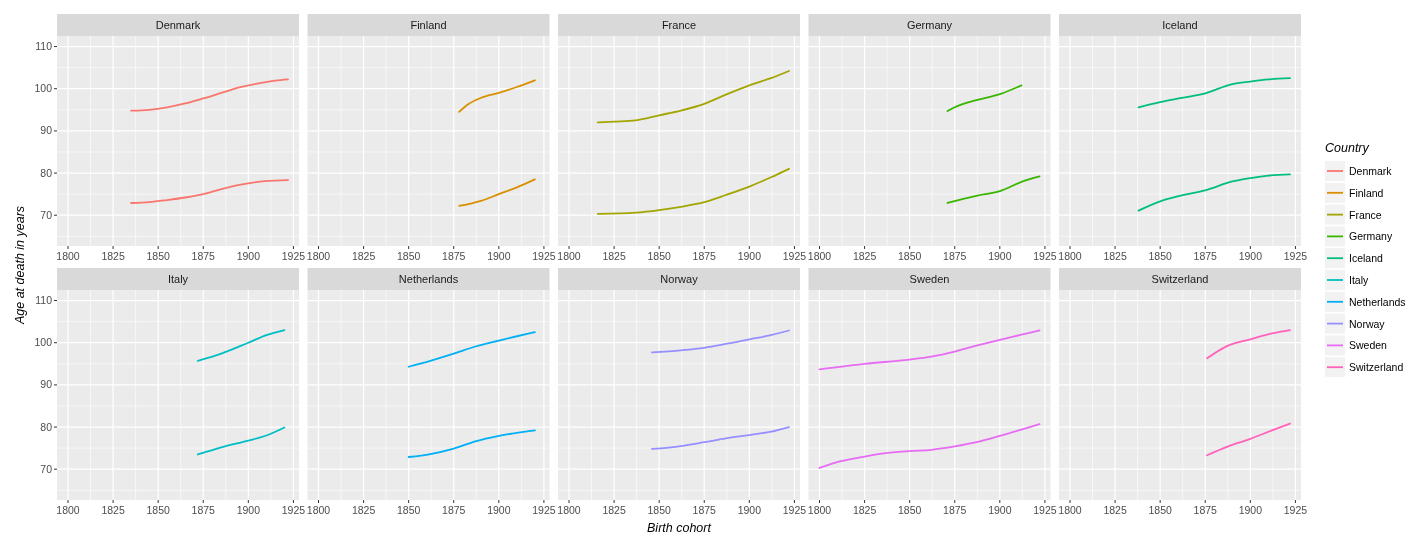  What do you see at coordinates (428, 279) in the screenshot?
I see `chart-title: Netherlands` at bounding box center [428, 279].